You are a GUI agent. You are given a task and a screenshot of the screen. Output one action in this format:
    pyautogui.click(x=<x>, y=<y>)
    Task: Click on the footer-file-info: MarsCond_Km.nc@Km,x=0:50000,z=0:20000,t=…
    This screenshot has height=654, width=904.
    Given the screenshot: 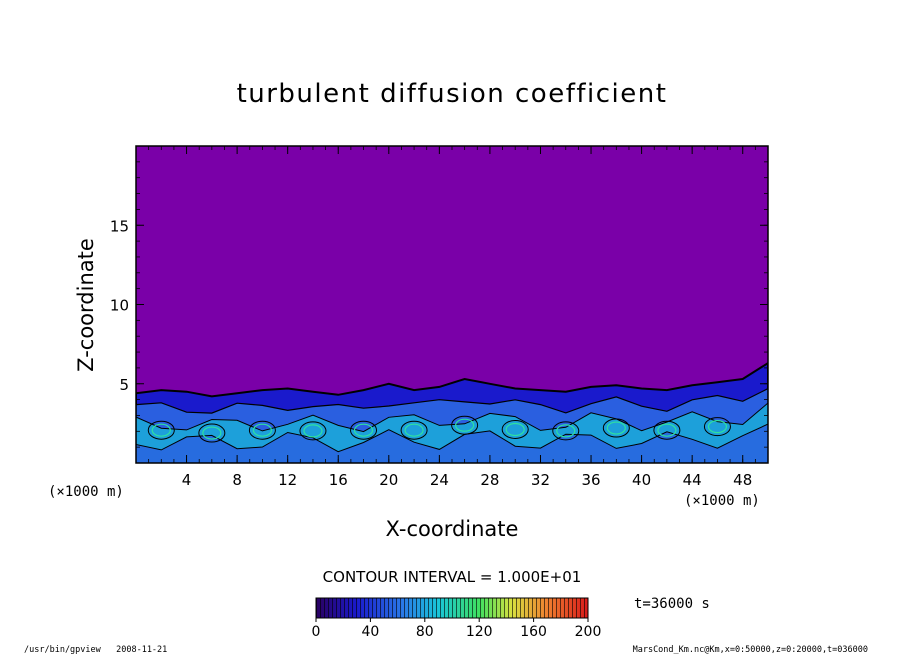 What is the action you would take?
    pyautogui.click(x=750, y=649)
    